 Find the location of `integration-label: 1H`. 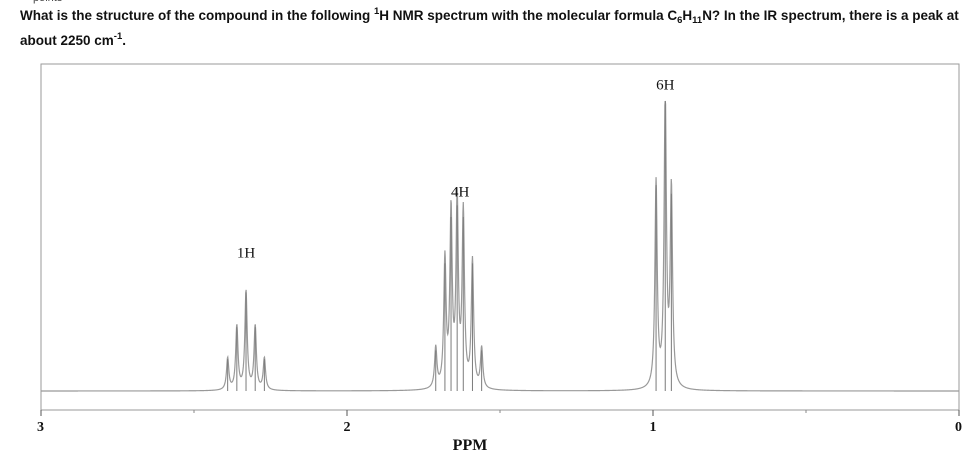

integration-label: 1H is located at coordinates (246, 254).